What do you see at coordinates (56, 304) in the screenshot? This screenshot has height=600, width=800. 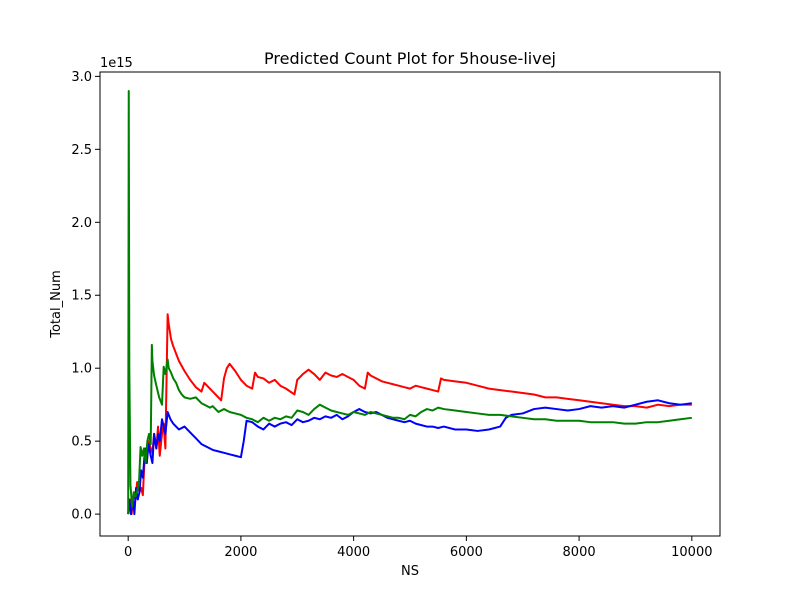 I see `y-axis-label: Total_Num` at bounding box center [56, 304].